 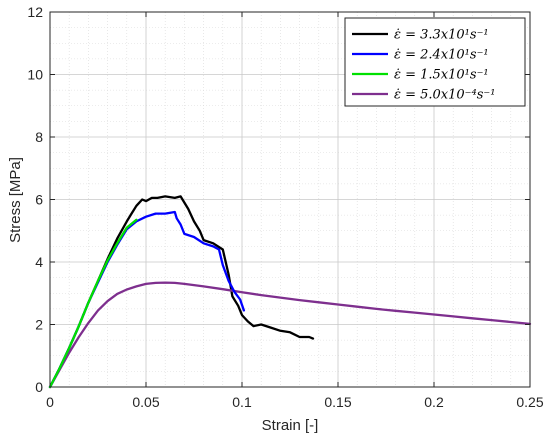 What do you see at coordinates (290, 425) in the screenshot?
I see `x-axis-label: Strain [-]` at bounding box center [290, 425].